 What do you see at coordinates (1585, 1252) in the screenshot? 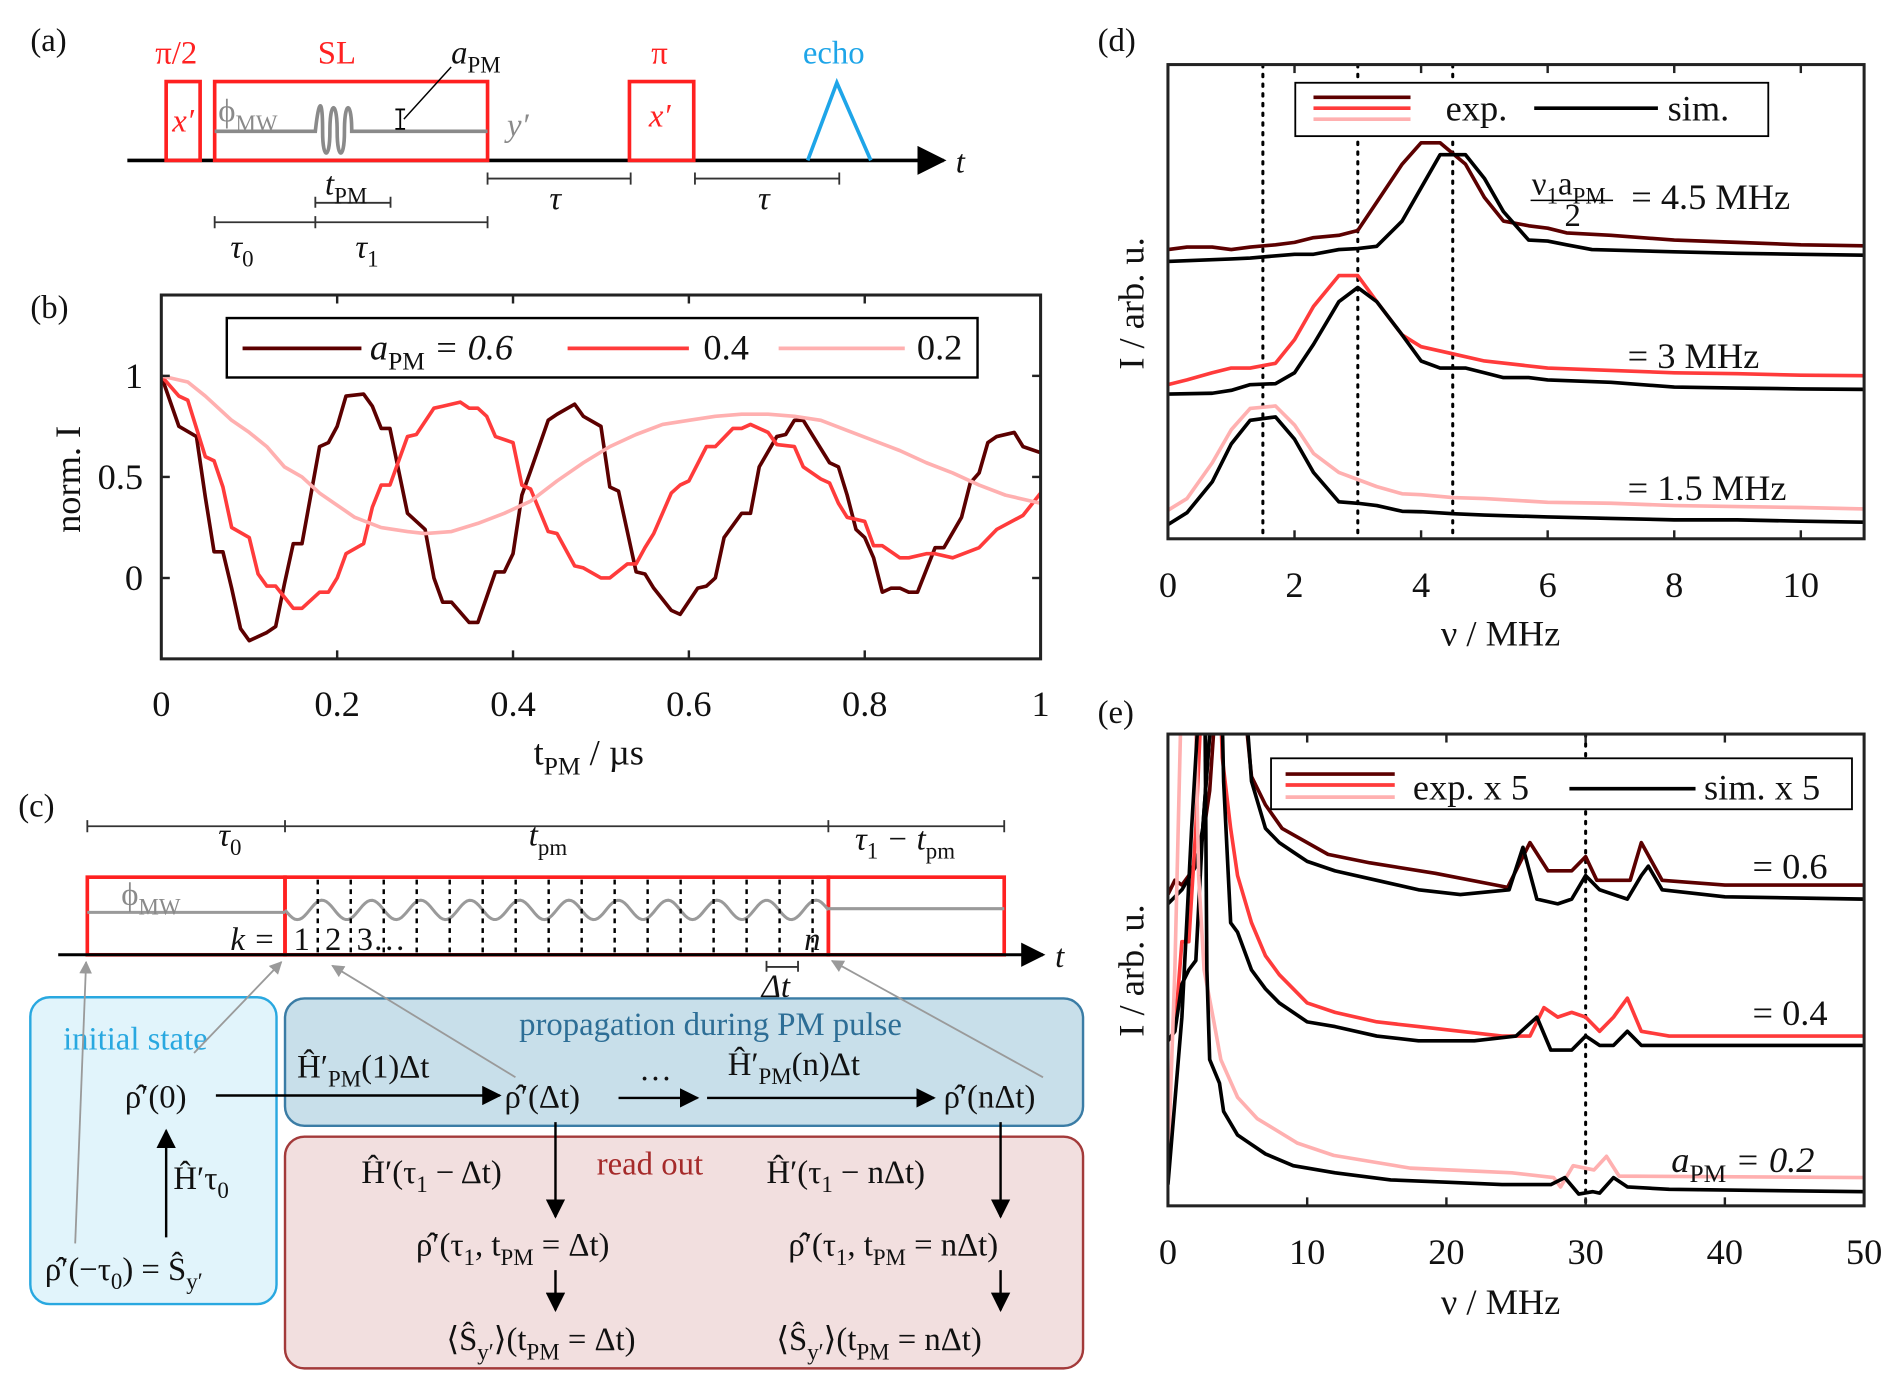
I see `x-tick-label: 30` at bounding box center [1585, 1252].